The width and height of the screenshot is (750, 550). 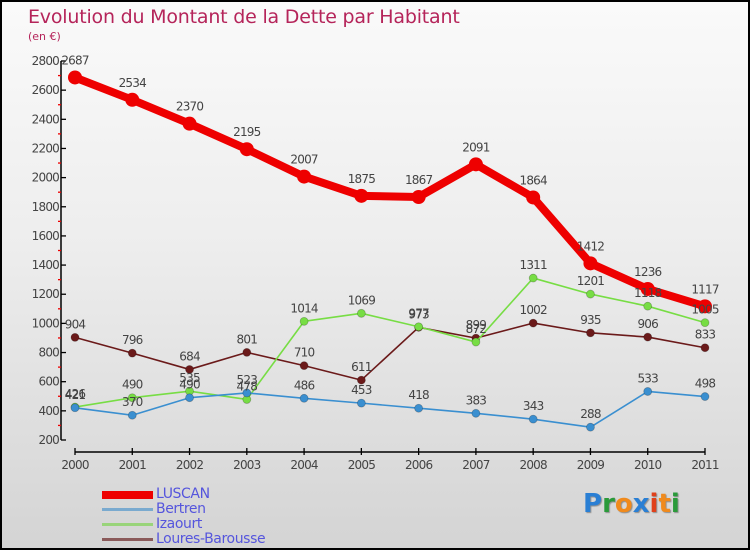 What do you see at coordinates (247, 339) in the screenshot?
I see `data-label-loures-barousse: 801` at bounding box center [247, 339].